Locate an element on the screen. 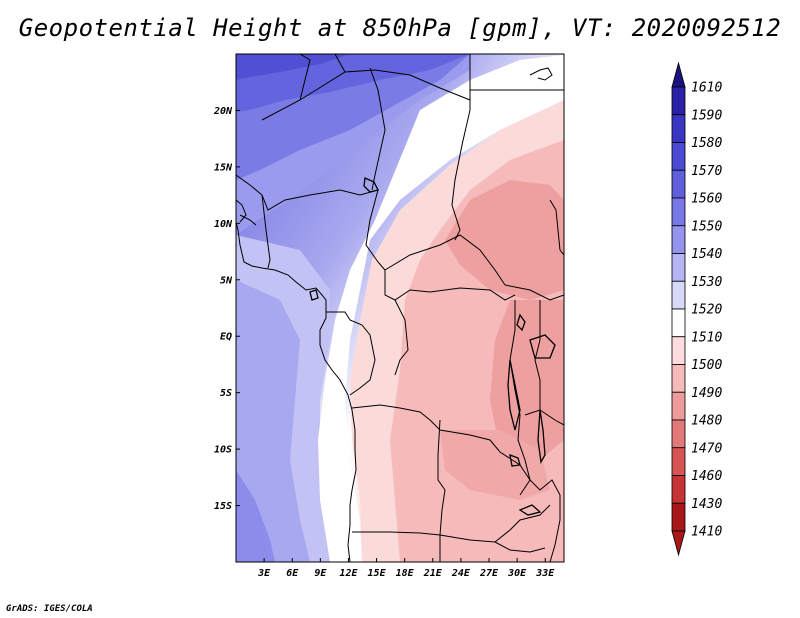 The width and height of the screenshot is (800, 618). border-chad-west is located at coordinates (375, 230).